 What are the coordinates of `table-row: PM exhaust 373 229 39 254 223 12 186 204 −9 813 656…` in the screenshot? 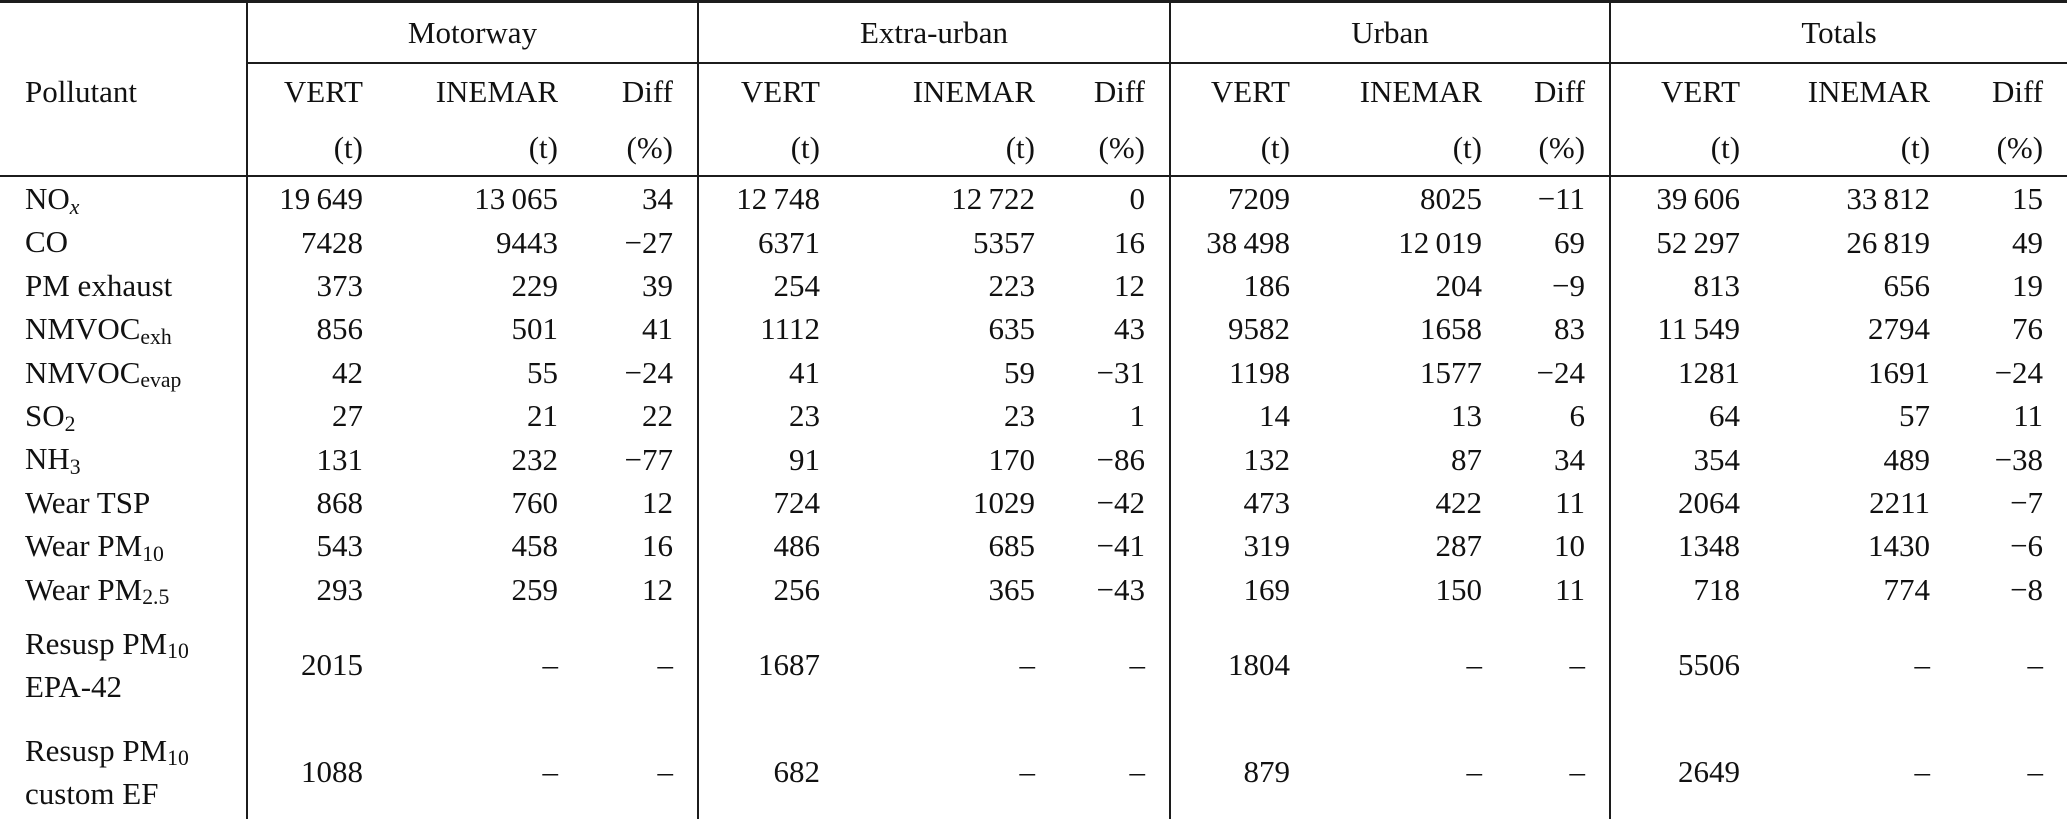 It's located at (1033, 285).